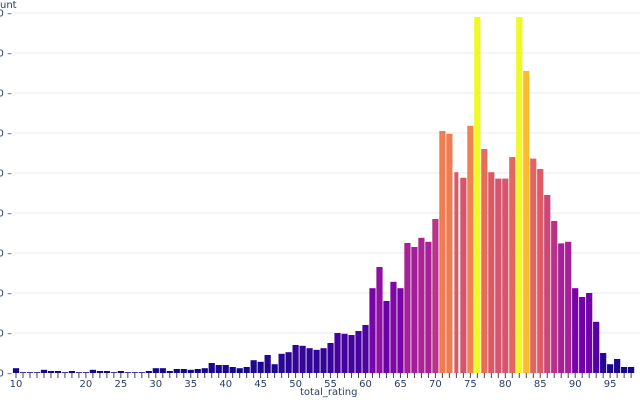  What do you see at coordinates (16, 384) in the screenshot?
I see `svg-text: 10` at bounding box center [16, 384].